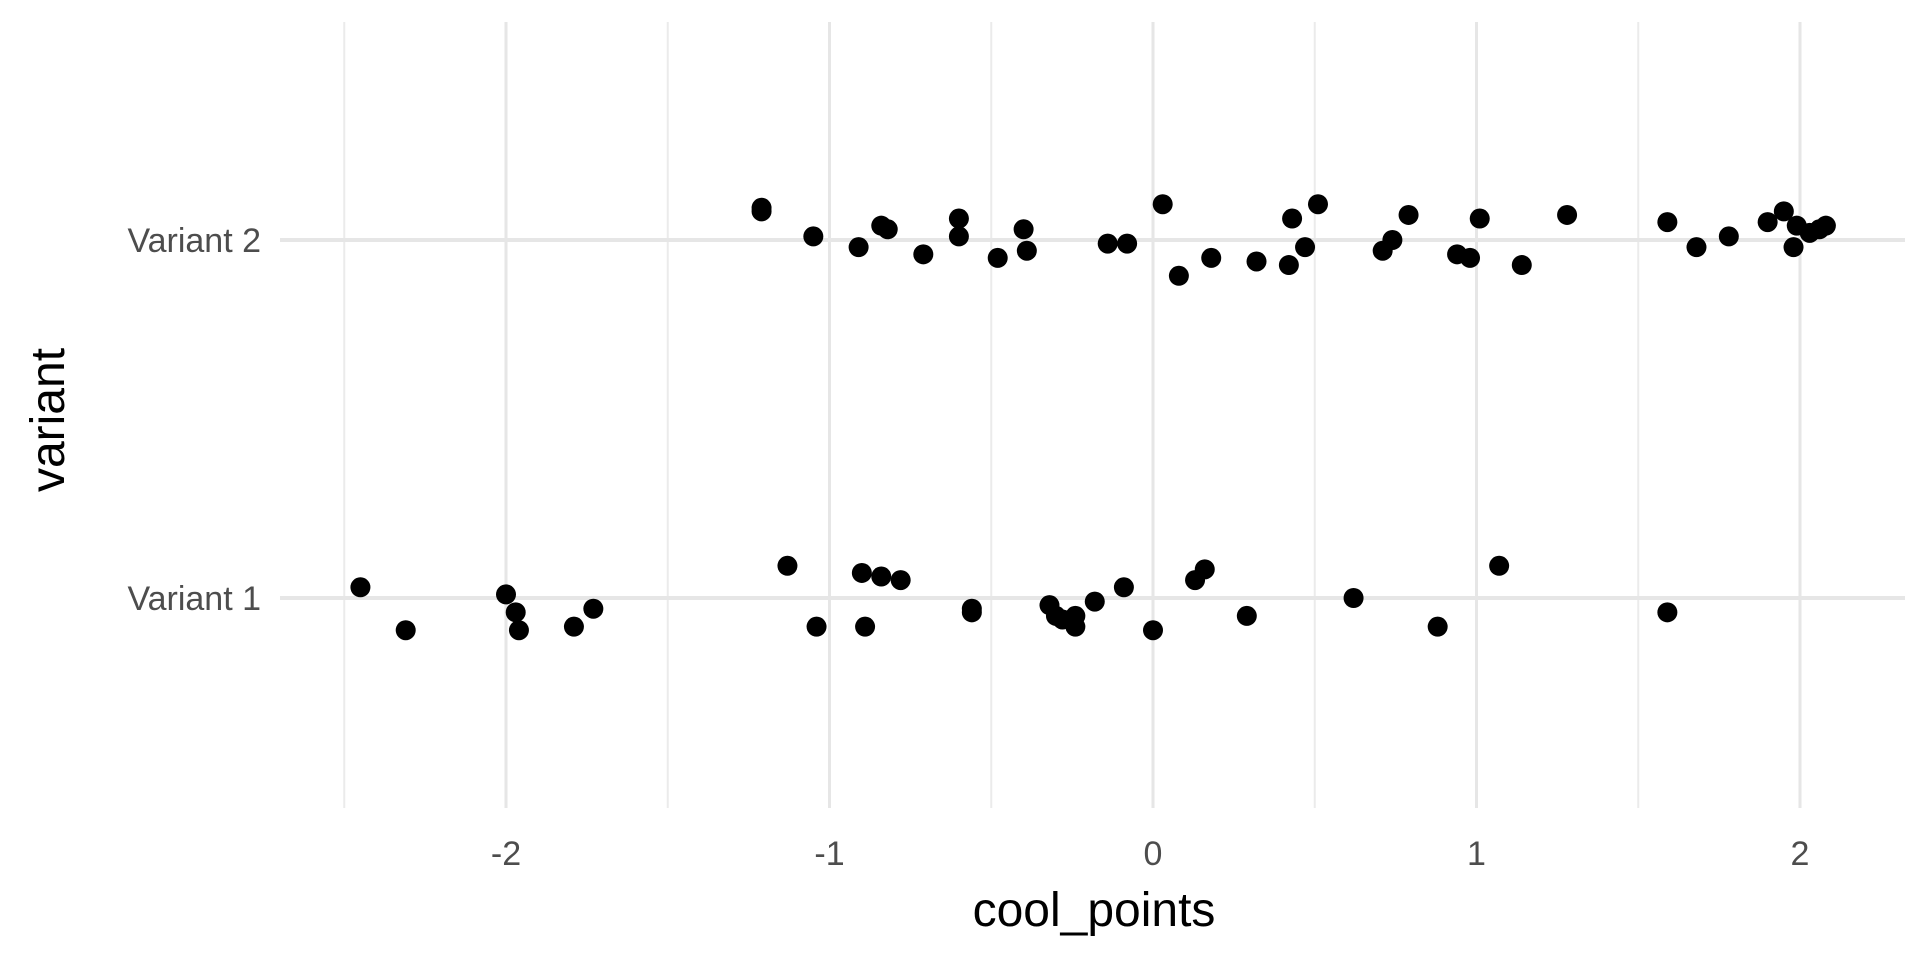 The height and width of the screenshot is (960, 1920). What do you see at coordinates (829, 854) in the screenshot?
I see `x-tick-label: -1` at bounding box center [829, 854].